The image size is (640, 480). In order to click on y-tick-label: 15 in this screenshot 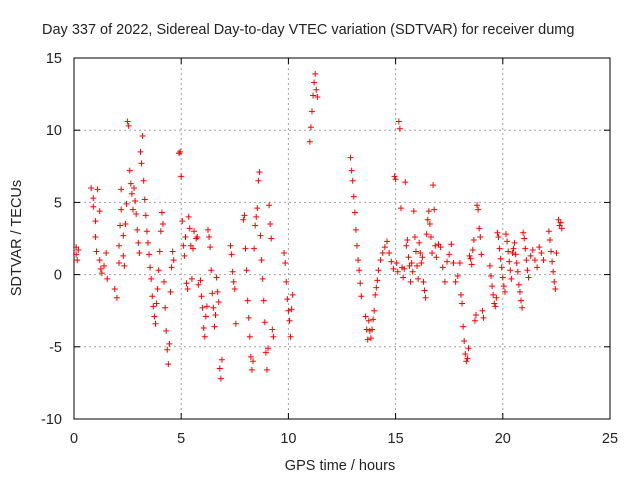, I will do `click(54, 59)`.